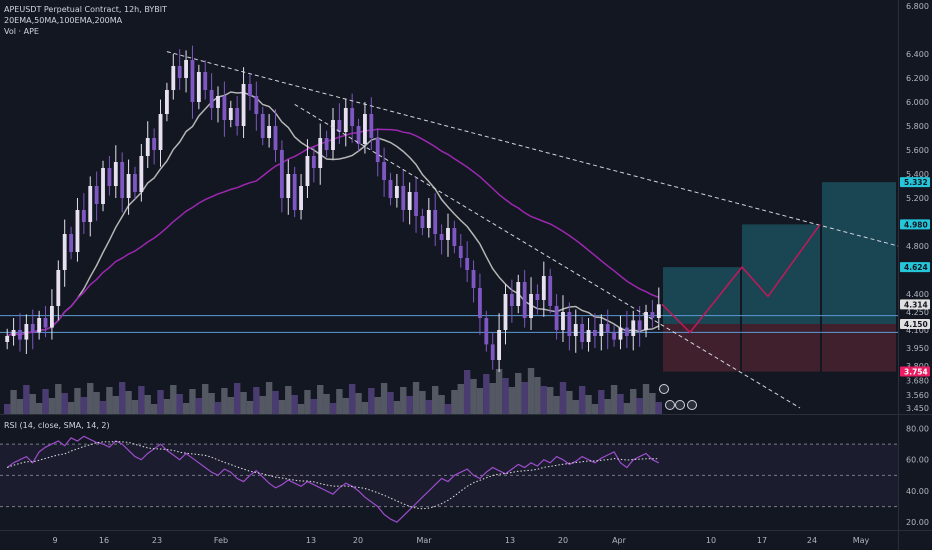  What do you see at coordinates (157, 540) in the screenshot?
I see `time-tick-label: 23` at bounding box center [157, 540].